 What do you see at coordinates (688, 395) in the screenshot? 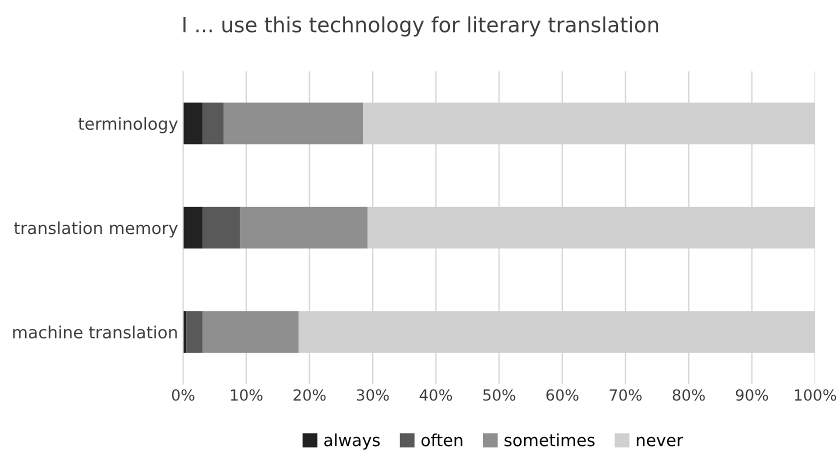
I see `x-tick-label: 80%` at bounding box center [688, 395].